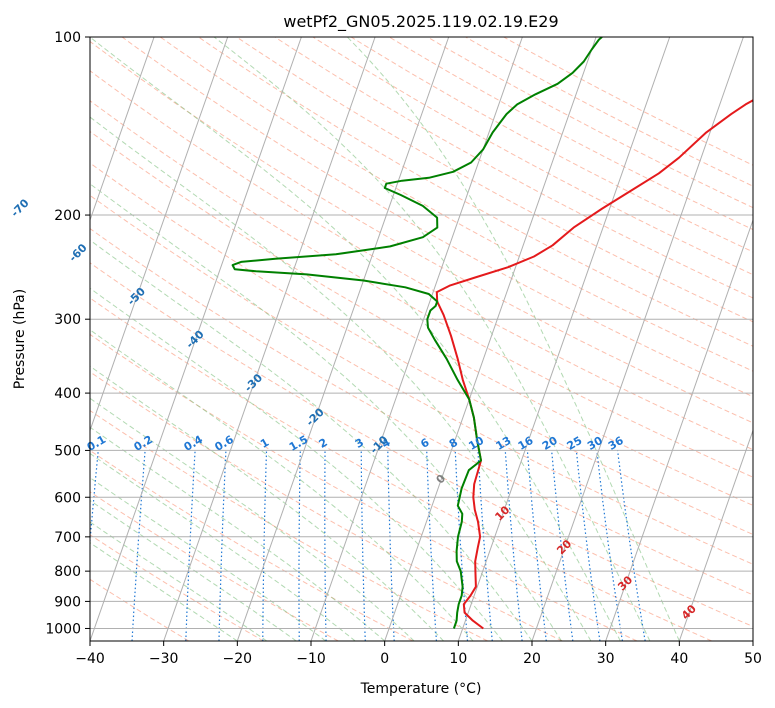 Image resolution: width=775 pixels, height=708 pixels. Describe the element at coordinates (90, 659) in the screenshot. I see `x-tick-label: −40` at that location.